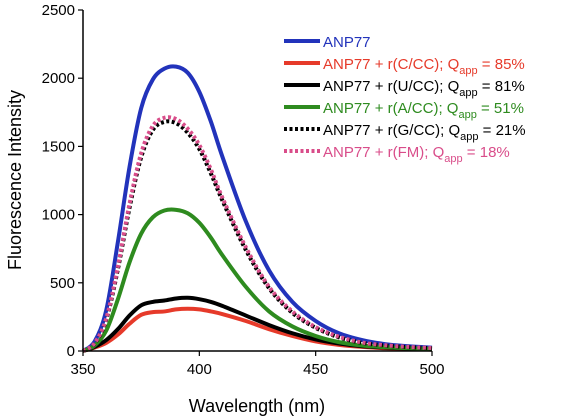  I want to click on legend-label: ANP77 + r(A/CC); Qapp = 51%, so click(423, 110).